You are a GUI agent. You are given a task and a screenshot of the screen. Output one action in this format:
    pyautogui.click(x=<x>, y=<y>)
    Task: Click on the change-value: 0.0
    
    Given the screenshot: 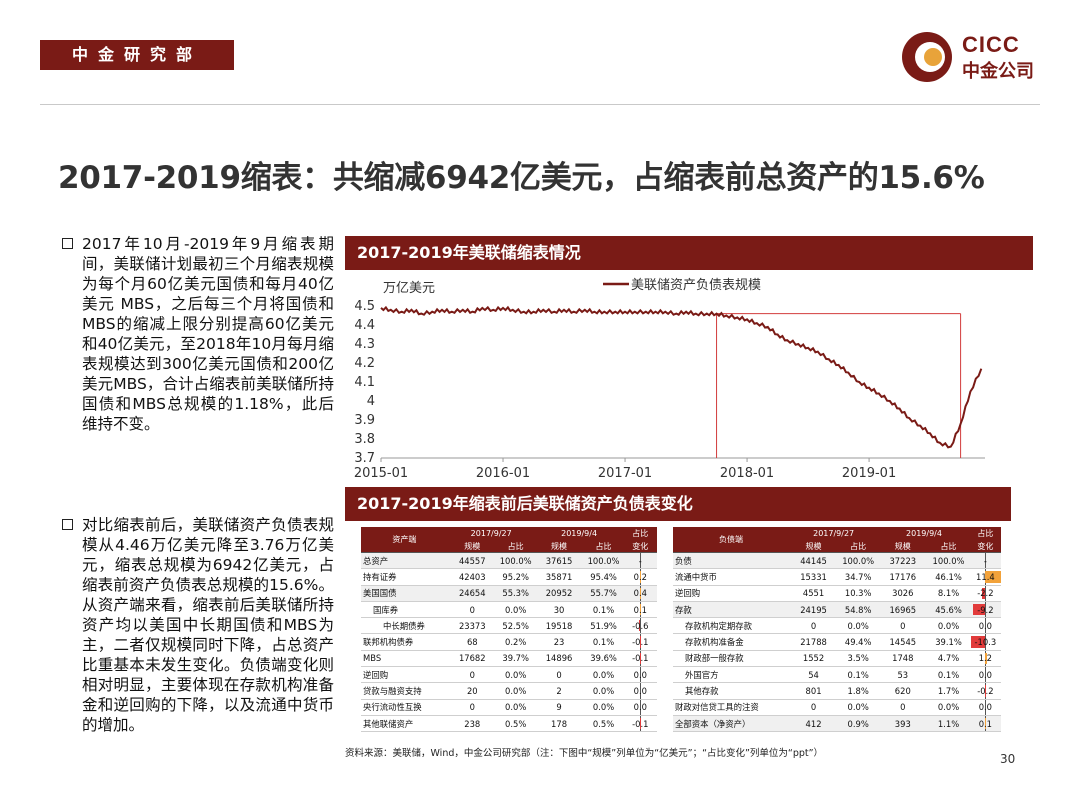 What is the action you would take?
    pyautogui.click(x=640, y=674)
    